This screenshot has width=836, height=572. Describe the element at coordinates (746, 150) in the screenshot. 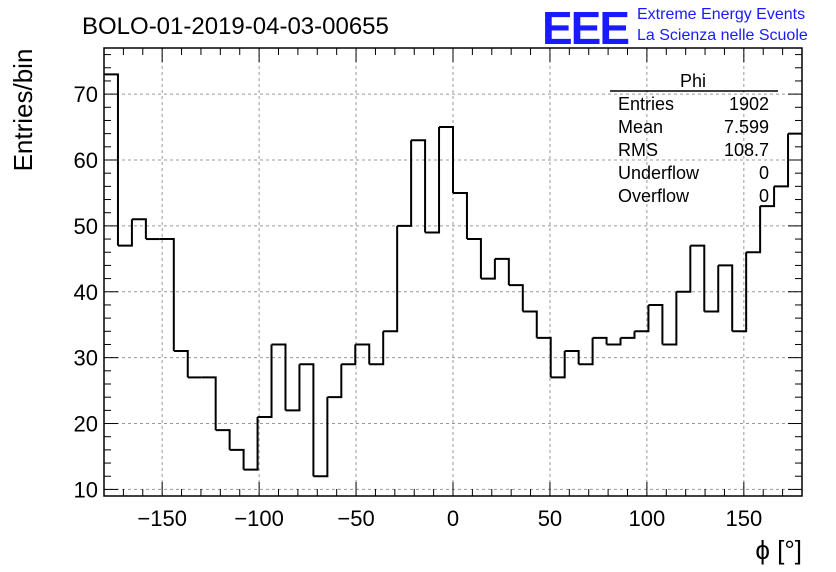

I see `stats-value: 108.7` at that location.